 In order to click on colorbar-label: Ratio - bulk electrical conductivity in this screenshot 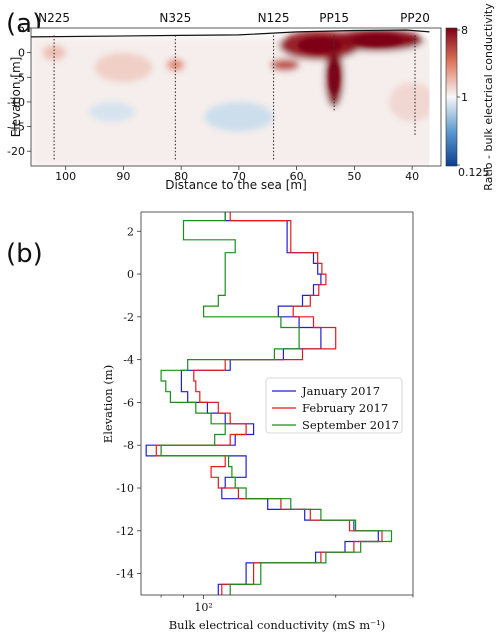, I will do `click(488, 97)`.